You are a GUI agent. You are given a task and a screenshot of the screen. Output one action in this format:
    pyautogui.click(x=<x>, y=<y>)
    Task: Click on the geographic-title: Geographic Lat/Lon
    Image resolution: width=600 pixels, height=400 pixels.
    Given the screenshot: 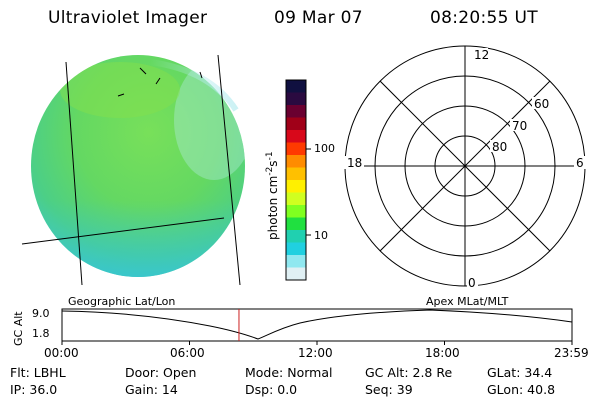 What is the action you would take?
    pyautogui.click(x=122, y=301)
    